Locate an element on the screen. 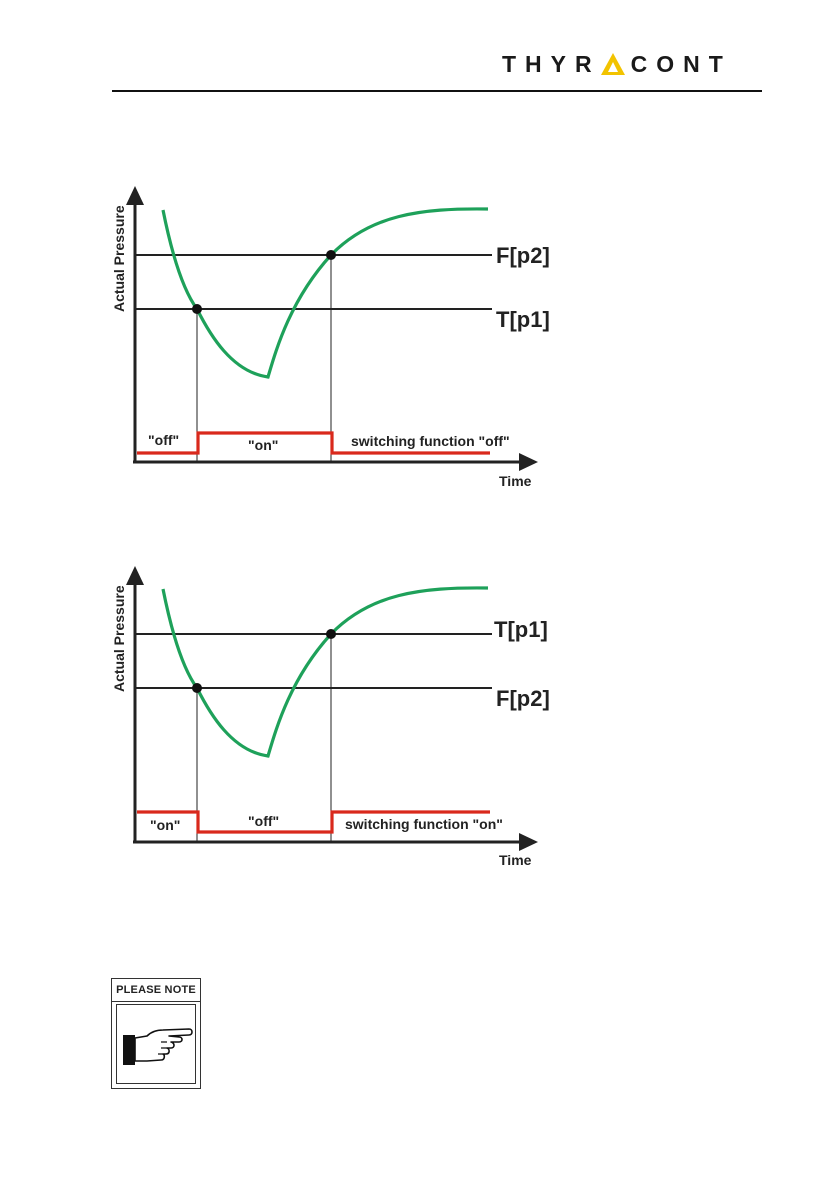 The width and height of the screenshot is (839, 1191). logo-text-right: CONT is located at coordinates (681, 63).